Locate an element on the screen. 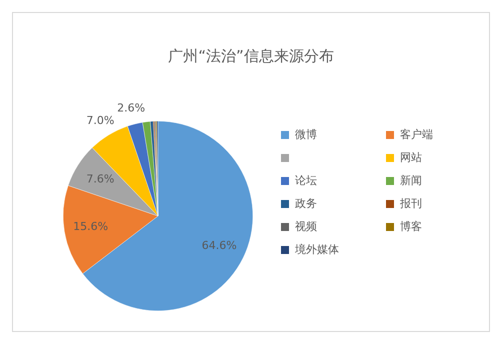 Image resolution: width=500 pixels, height=362 pixels. legend-label: 客户端 is located at coordinates (416, 134).